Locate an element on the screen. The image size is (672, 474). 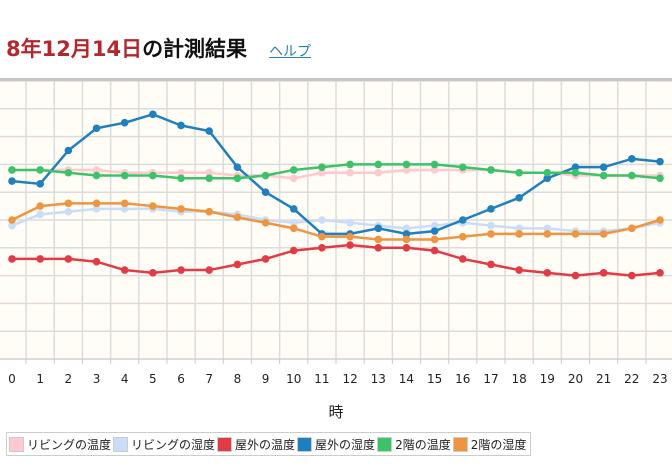
x-tick-label: 23 is located at coordinates (659, 379).